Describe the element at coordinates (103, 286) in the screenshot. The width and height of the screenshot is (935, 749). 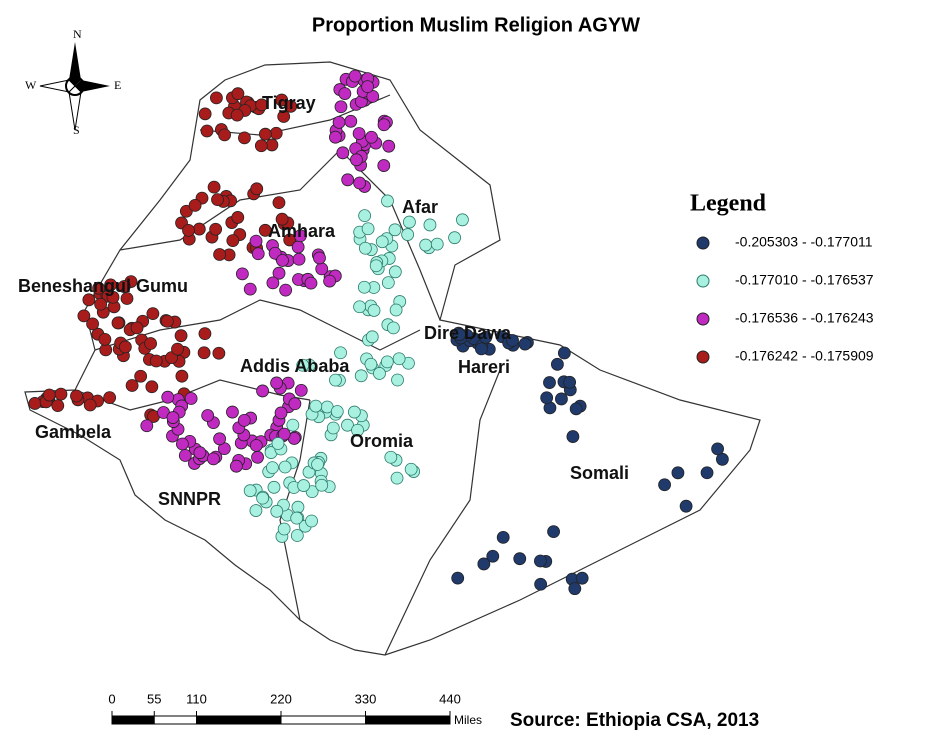
I see `region-label: Beneshangul Gumu` at that location.